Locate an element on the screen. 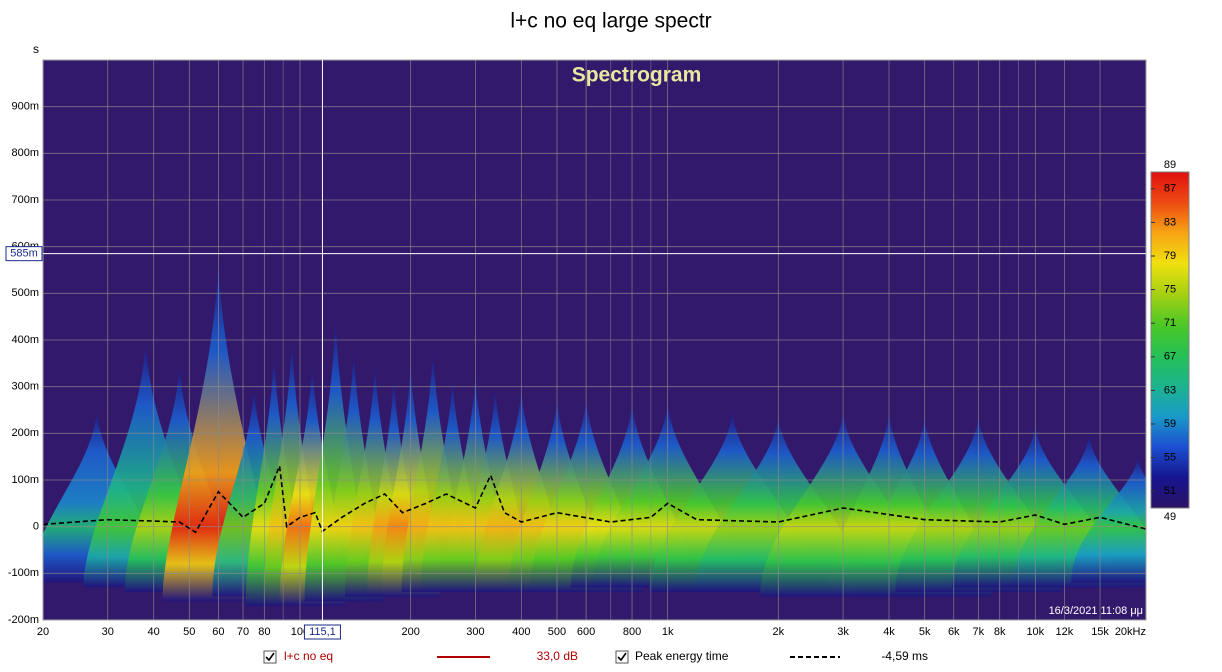 This screenshot has height=672, width=1222. x-tick-label: 20kHz is located at coordinates (1130, 632).